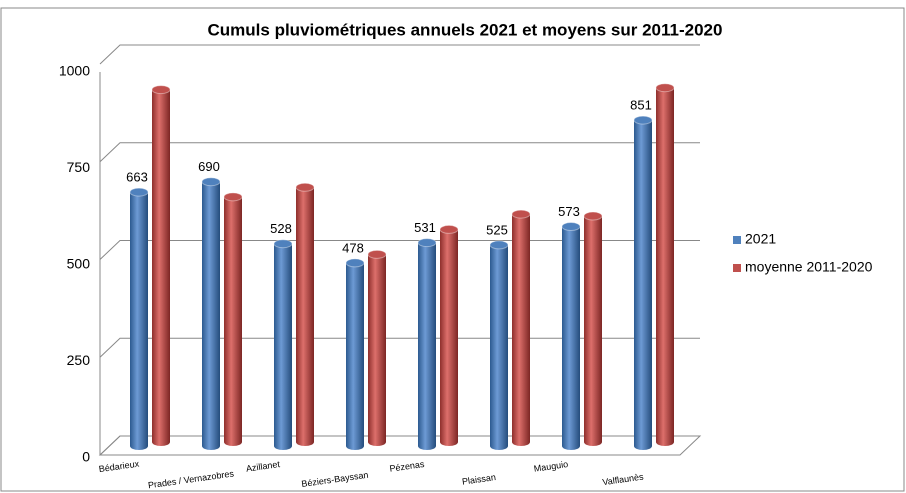 This screenshot has width=906, height=493. What do you see at coordinates (760, 239) in the screenshot?
I see `legend-label: 2021` at bounding box center [760, 239].